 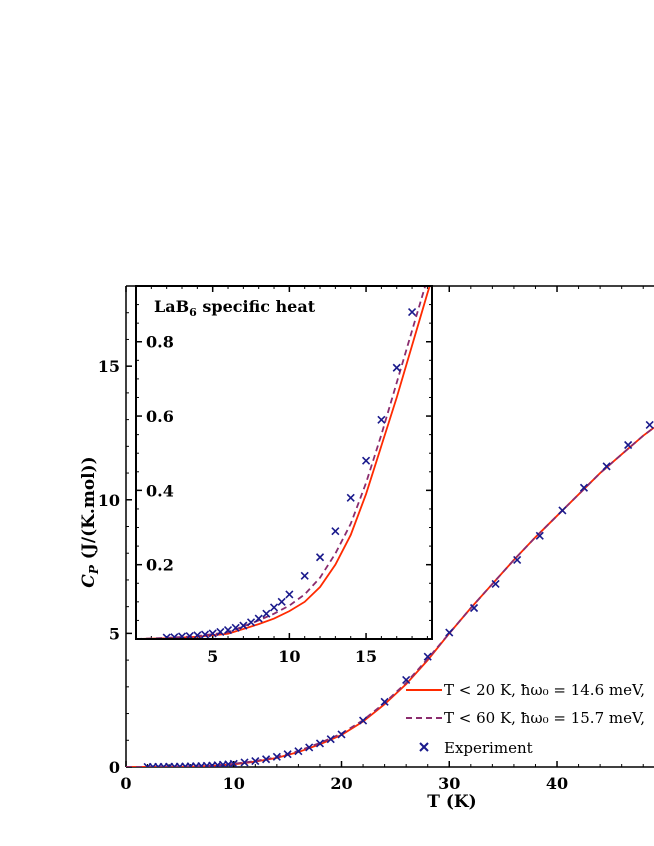 I want to click on x-tick-label: 0, so click(x=125, y=783).